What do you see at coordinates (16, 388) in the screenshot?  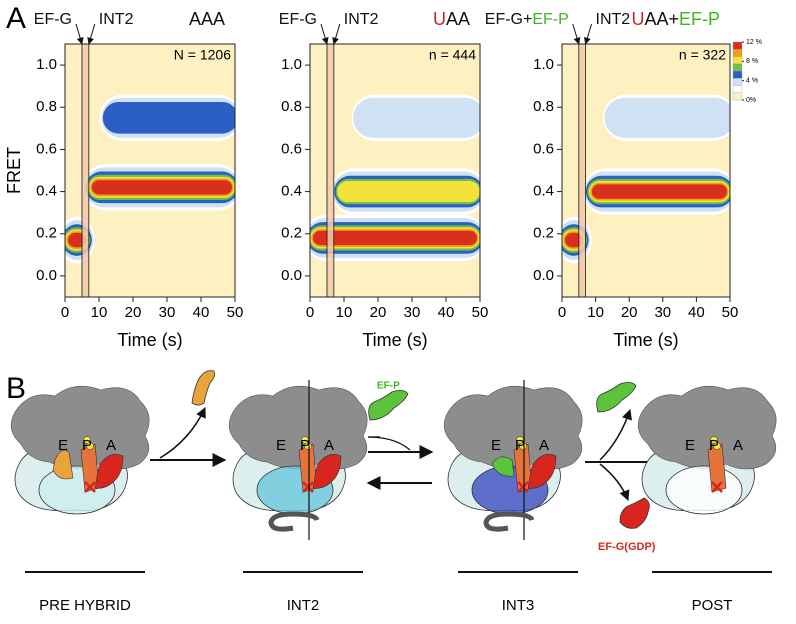 I see `panel-label: B` at bounding box center [16, 388].